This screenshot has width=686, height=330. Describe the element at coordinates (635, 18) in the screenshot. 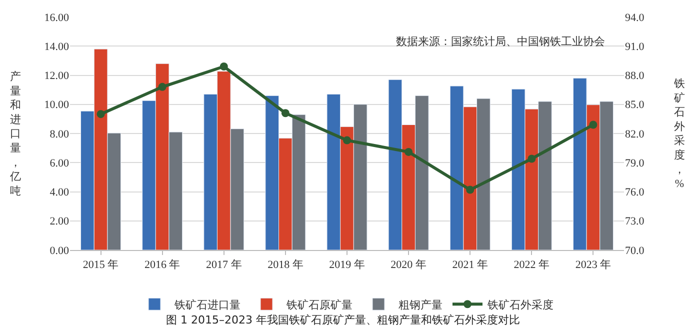

I see `y2-tick-label: 94.0` at that location.